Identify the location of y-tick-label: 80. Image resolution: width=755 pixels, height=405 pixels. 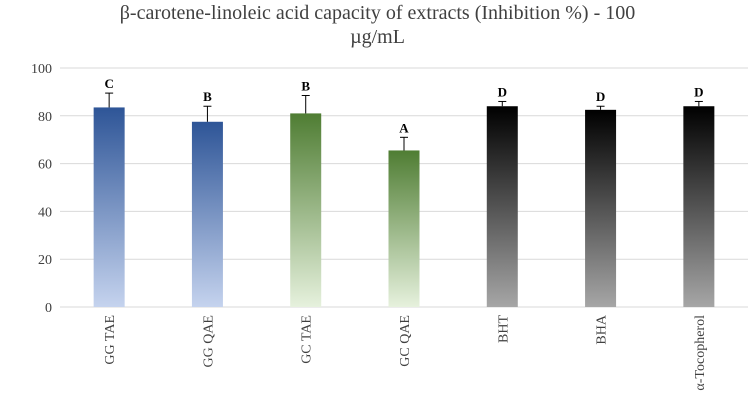
(45, 117).